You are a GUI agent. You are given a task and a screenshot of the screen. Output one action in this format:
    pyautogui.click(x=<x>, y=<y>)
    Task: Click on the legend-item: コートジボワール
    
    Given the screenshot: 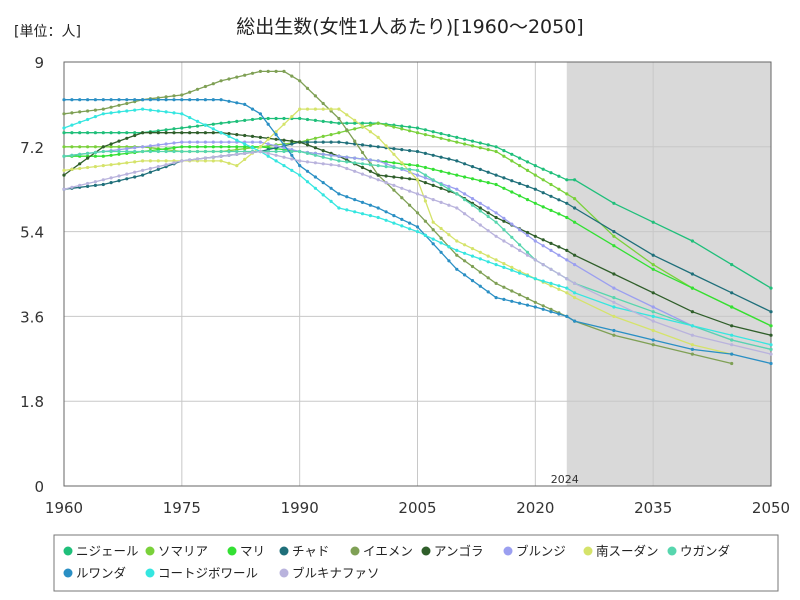 What is the action you would take?
    pyautogui.click(x=201, y=573)
    